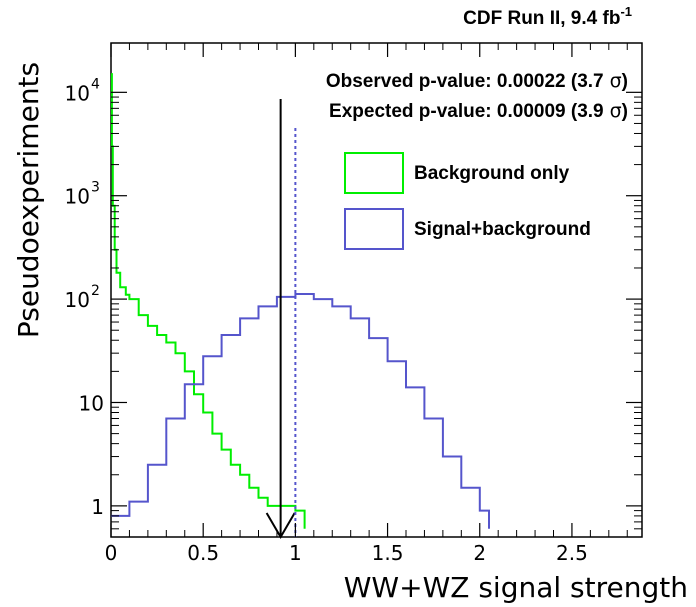 The image size is (696, 607). I want to click on y-tick-exponent: 2, so click(95, 291).